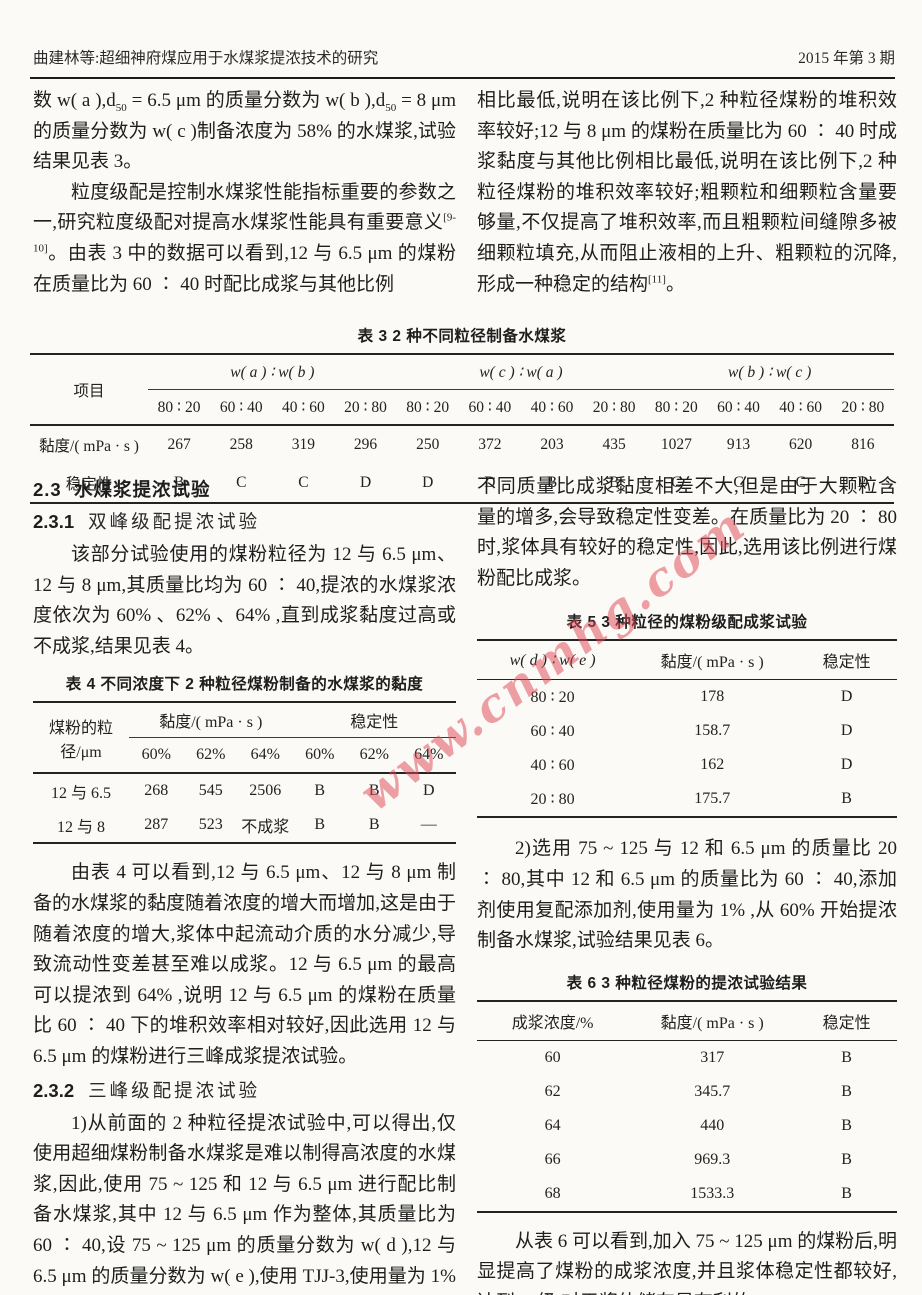 The height and width of the screenshot is (1295, 922). I want to click on running-header-issue: 2015 年第 3 期, so click(846, 58).